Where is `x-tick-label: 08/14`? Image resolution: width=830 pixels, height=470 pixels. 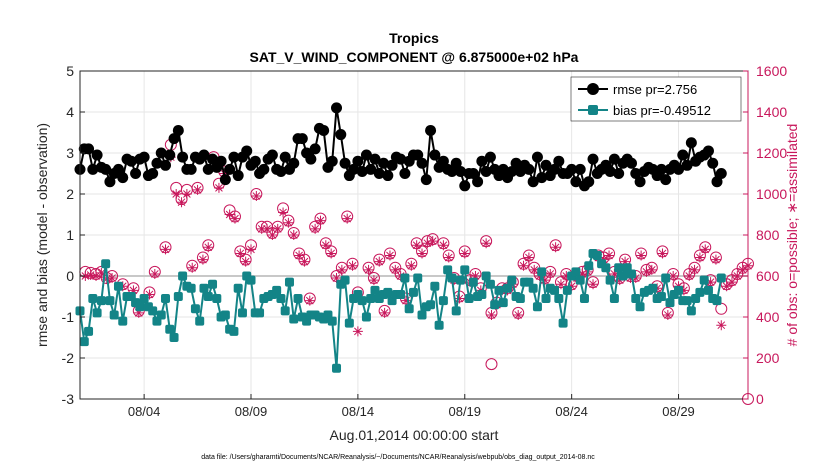 x-tick-label: 08/14 is located at coordinates (358, 411).